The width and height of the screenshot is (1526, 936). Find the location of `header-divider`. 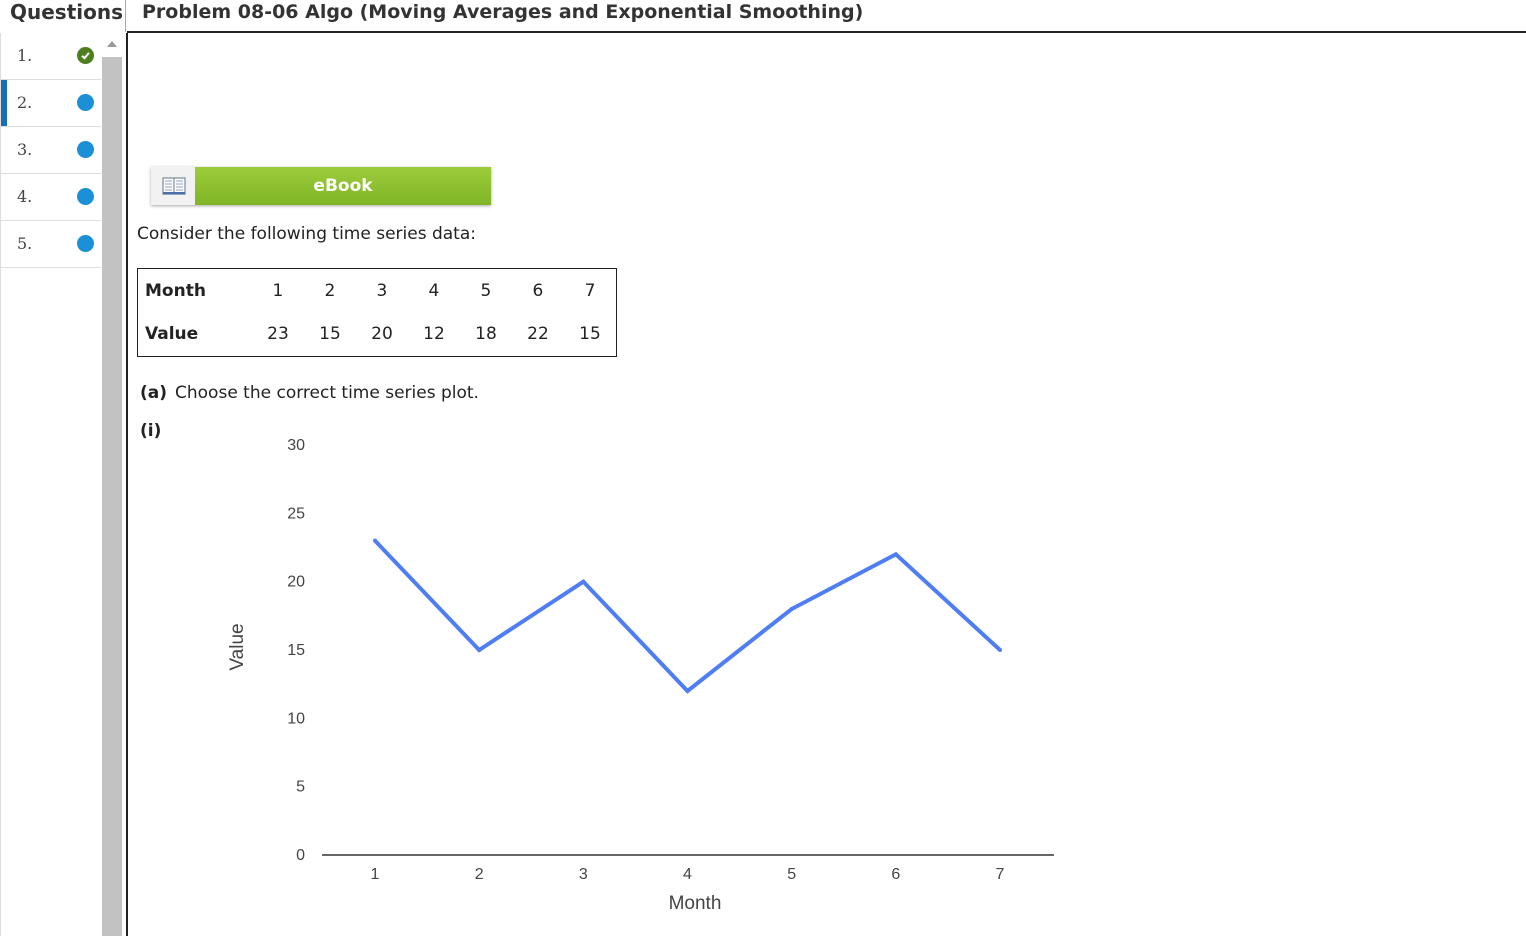

header-divider is located at coordinates (826, 32).